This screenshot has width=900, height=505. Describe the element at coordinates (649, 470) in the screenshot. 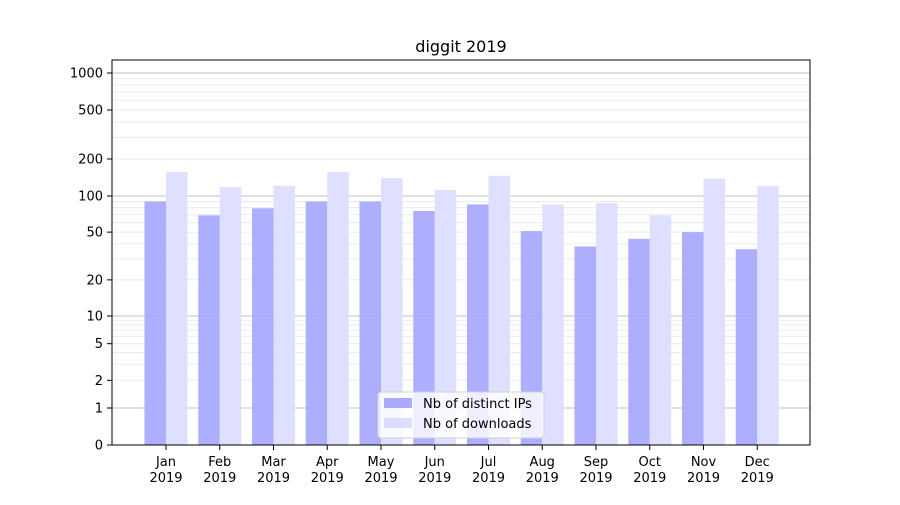

I see `x-tick-label: Oct 2019` at that location.